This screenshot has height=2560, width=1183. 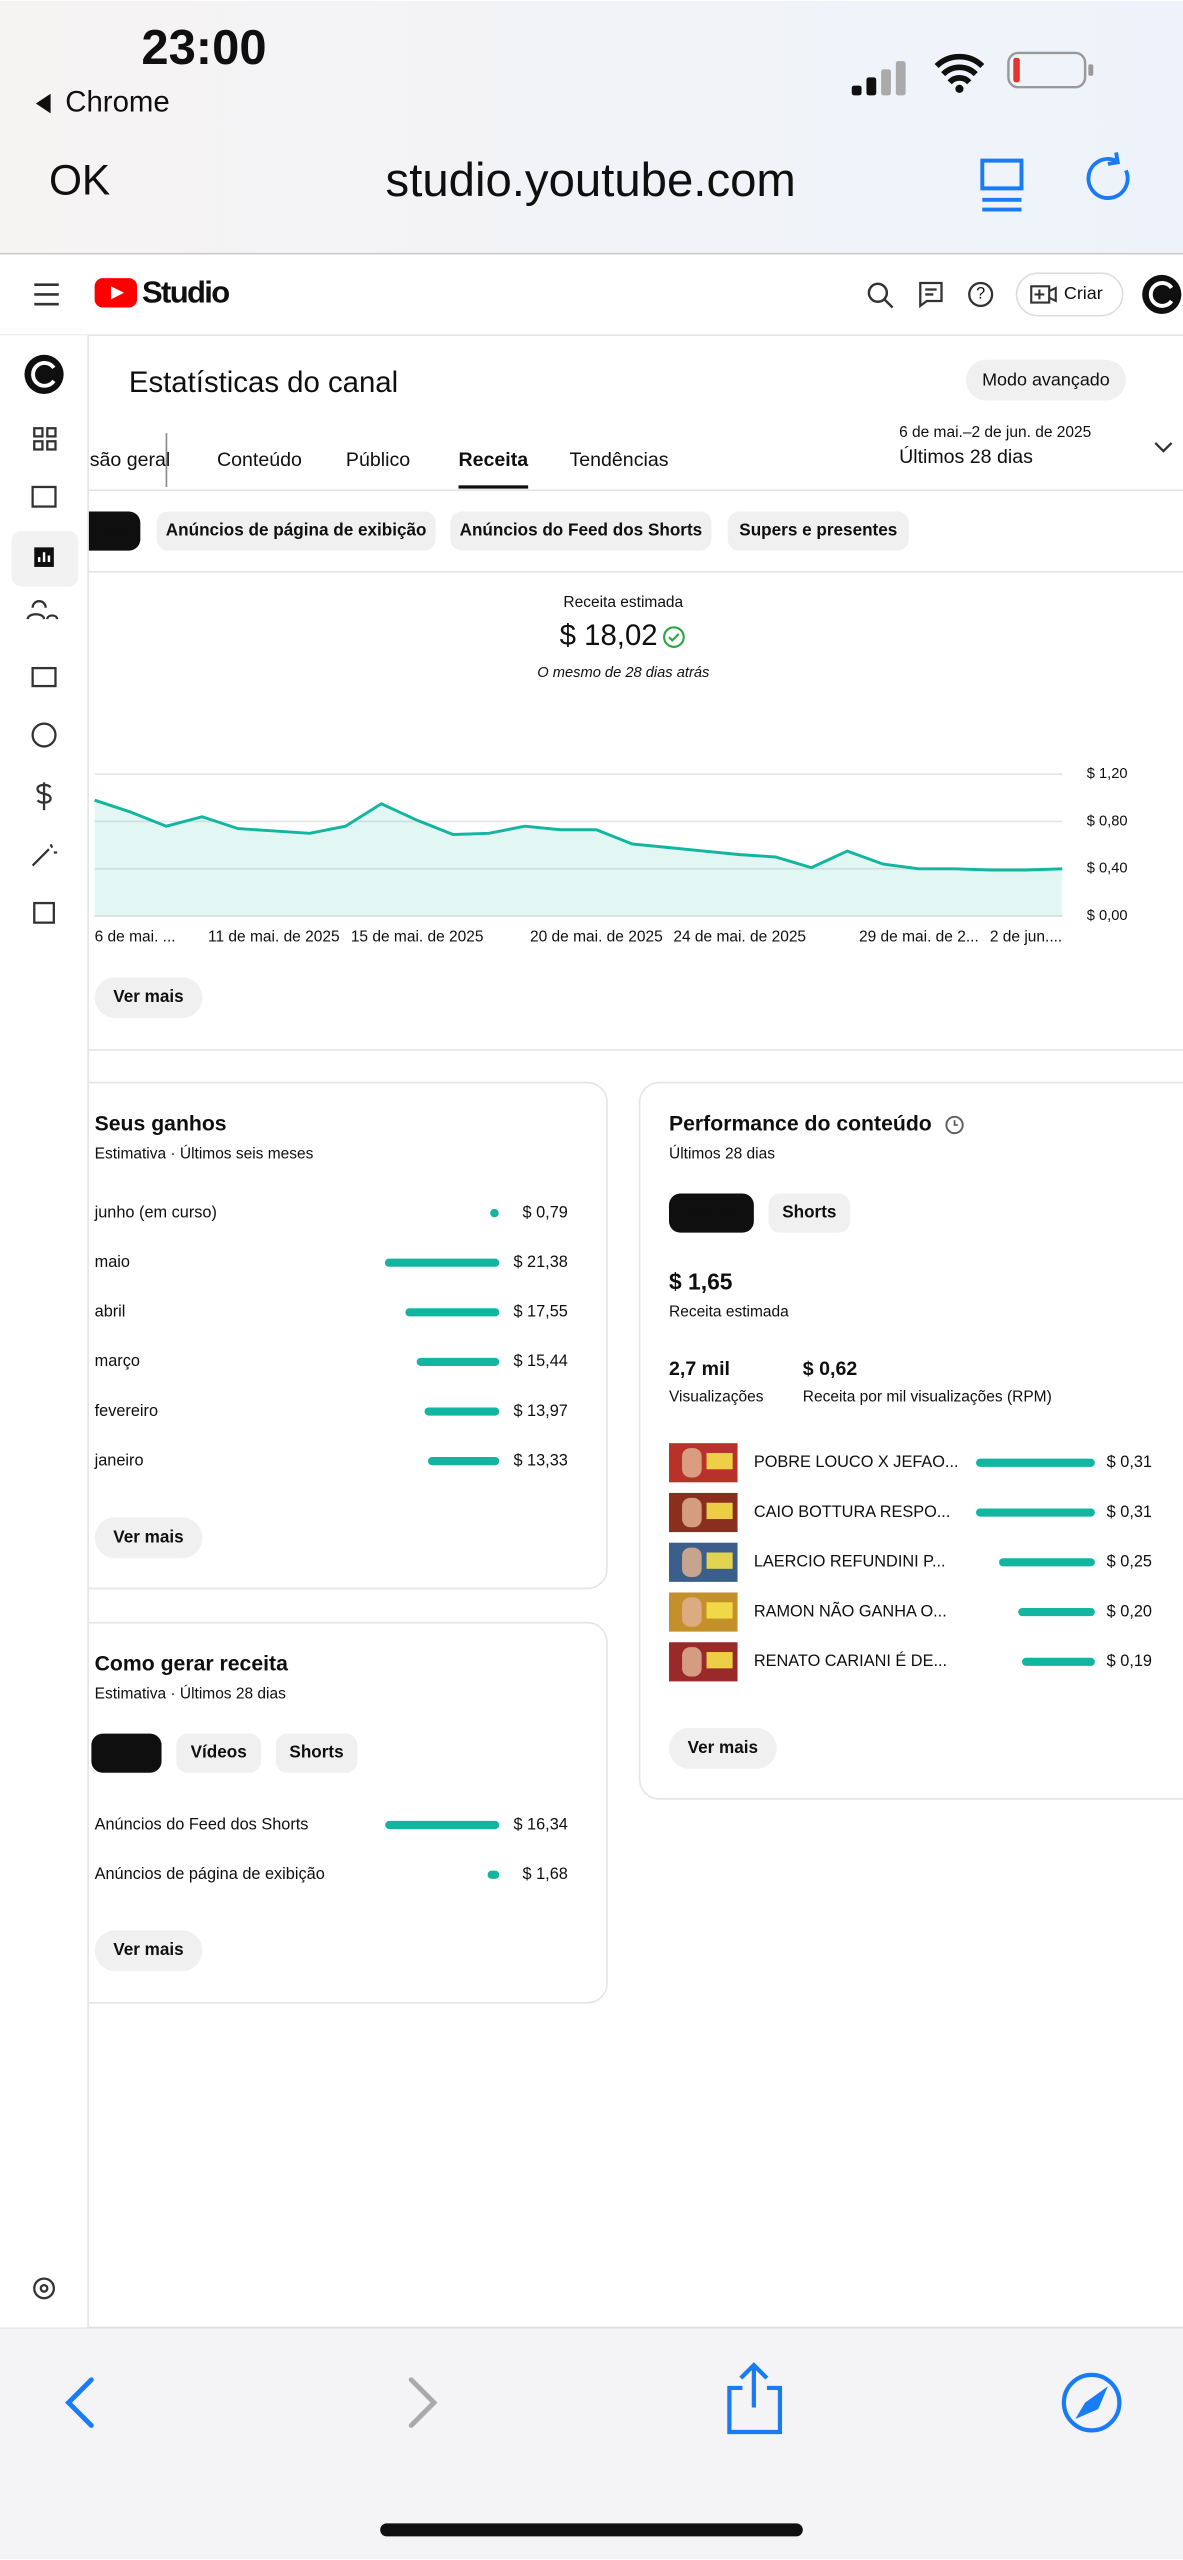 I want to click on status-back-app: Chrome, so click(x=117, y=101).